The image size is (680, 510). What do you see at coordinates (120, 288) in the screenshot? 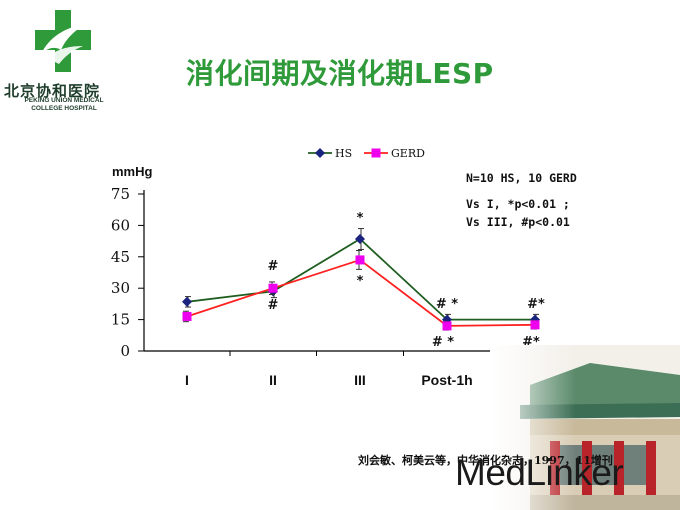
I see `y-tick-label: 30` at bounding box center [120, 288].